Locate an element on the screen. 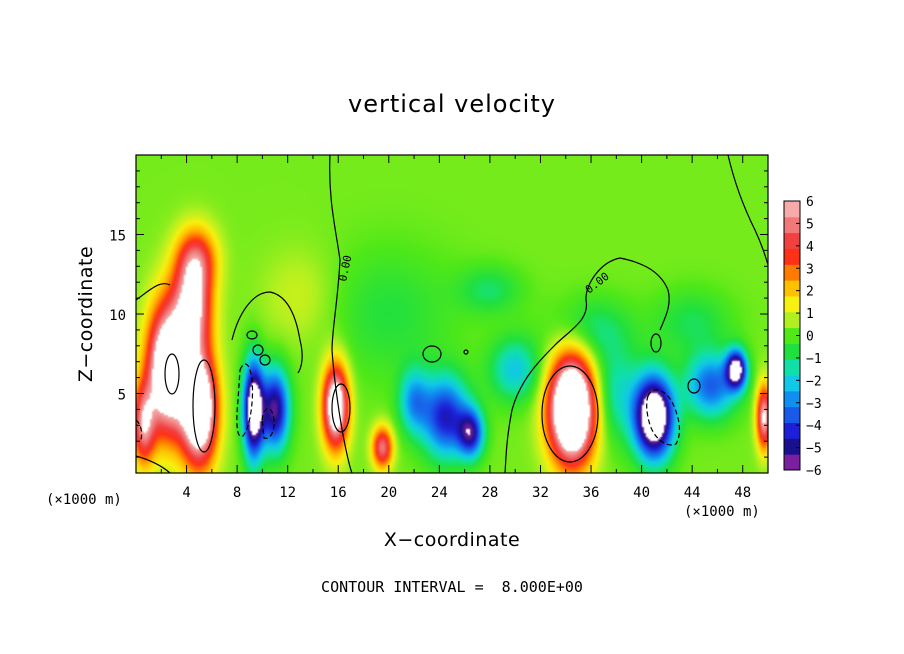 This screenshot has width=904, height=654. colorbar: 6 5 4 3 2 1 0 −1 −2 −3 −4 −5 −6 is located at coordinates (802, 337).